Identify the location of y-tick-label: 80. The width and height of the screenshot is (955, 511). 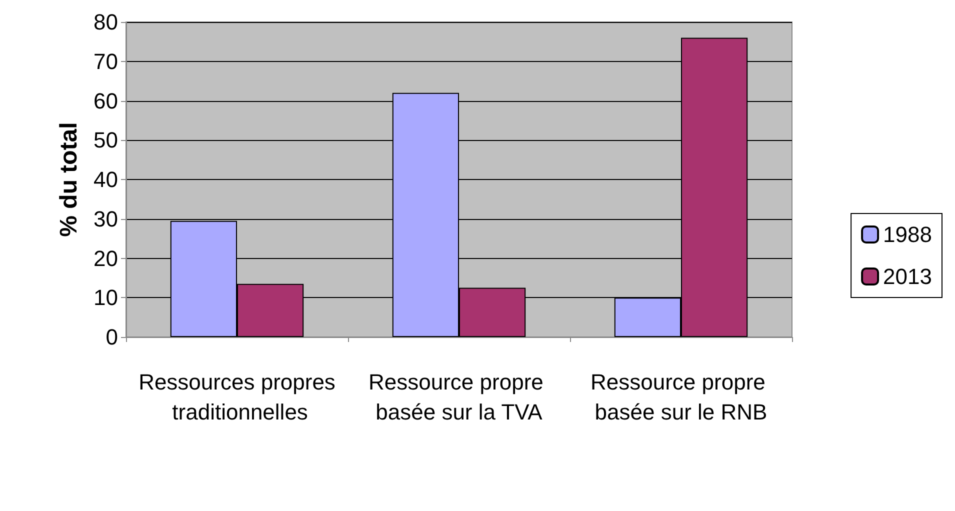
(106, 22).